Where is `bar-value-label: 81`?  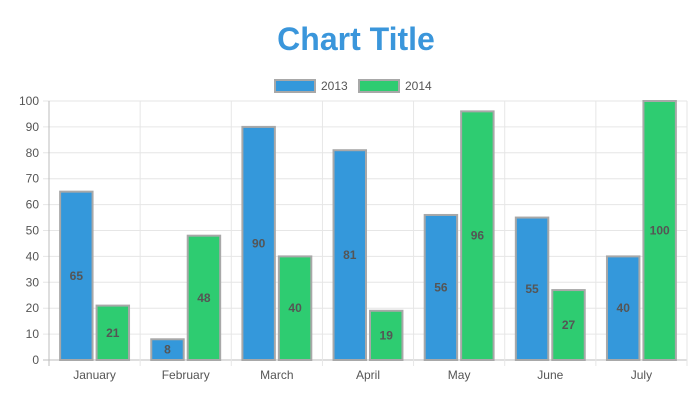
bar-value-label: 81 is located at coordinates (350, 255).